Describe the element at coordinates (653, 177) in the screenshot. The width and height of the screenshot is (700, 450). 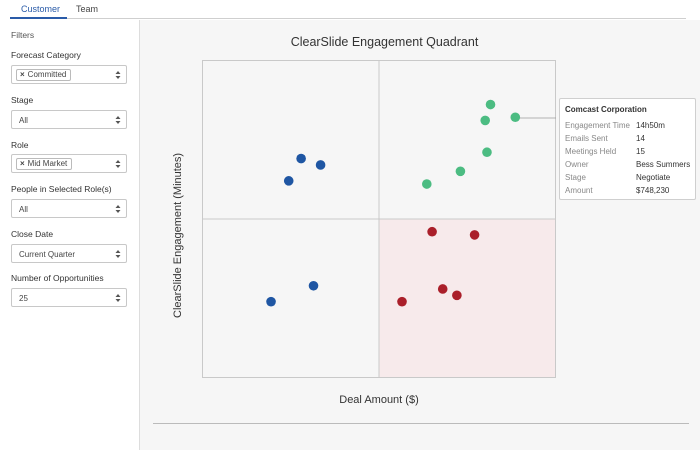
I see `tooltip-value: Negotiate` at that location.